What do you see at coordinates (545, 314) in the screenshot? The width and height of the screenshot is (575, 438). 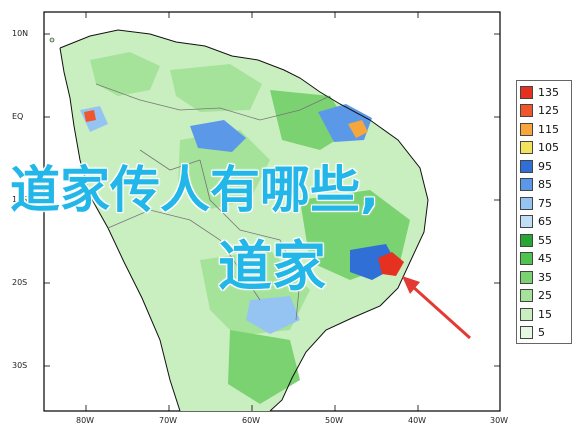 I see `legend-label: 15` at bounding box center [545, 314].